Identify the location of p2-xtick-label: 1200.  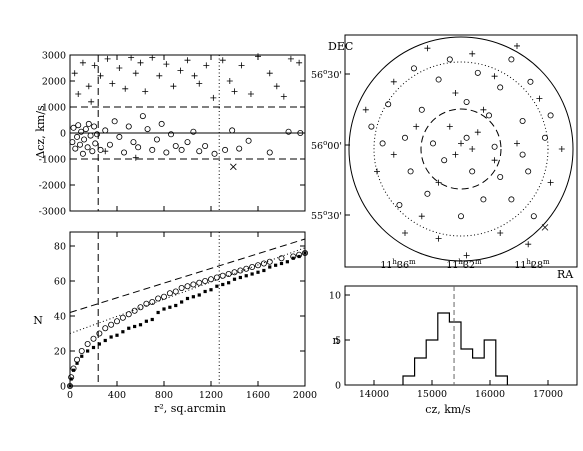
(211, 395).